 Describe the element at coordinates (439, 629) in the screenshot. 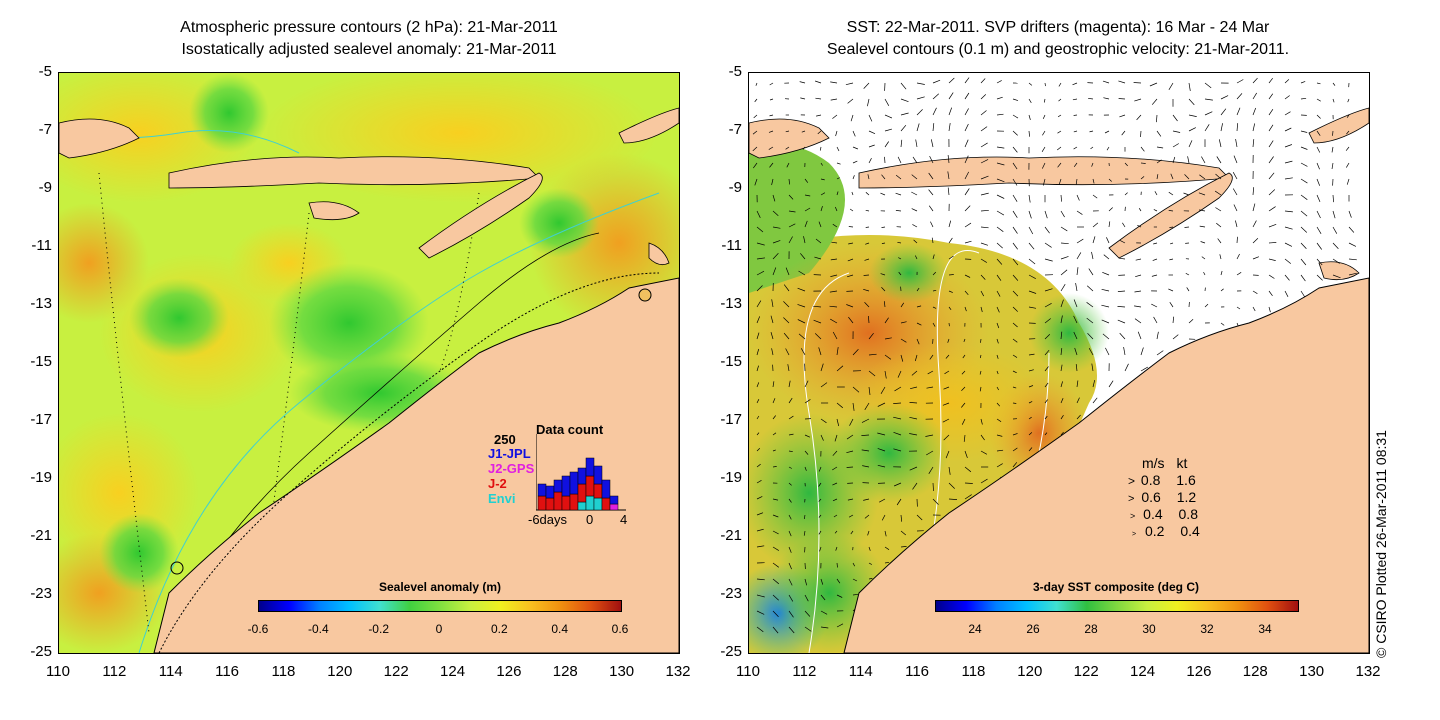

I see `colorbar-tick-label: 0` at that location.